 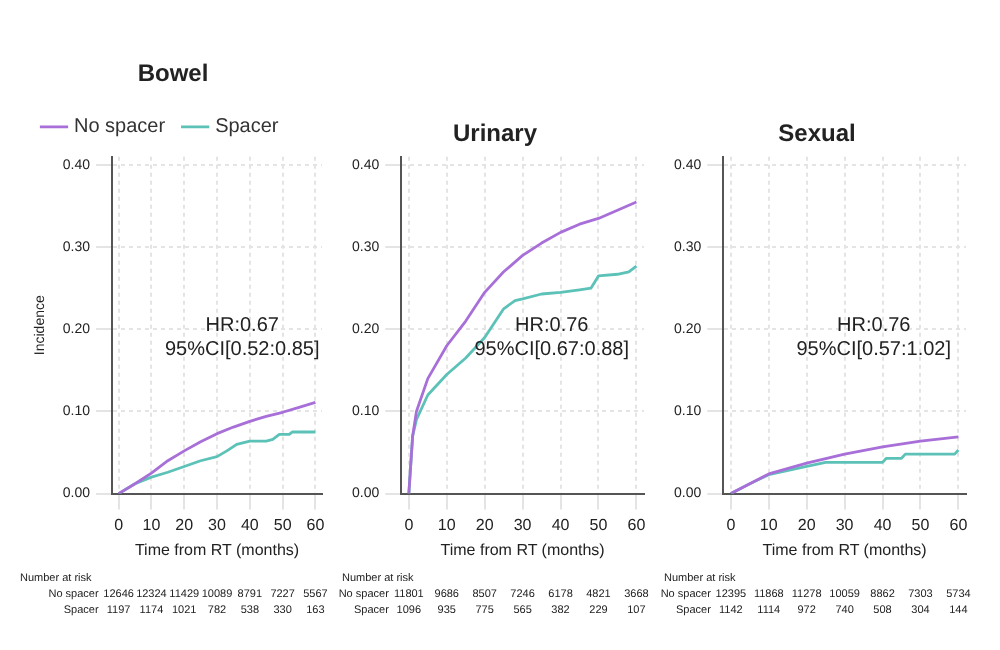 I want to click on annotation: HR:0.67, so click(x=242, y=325).